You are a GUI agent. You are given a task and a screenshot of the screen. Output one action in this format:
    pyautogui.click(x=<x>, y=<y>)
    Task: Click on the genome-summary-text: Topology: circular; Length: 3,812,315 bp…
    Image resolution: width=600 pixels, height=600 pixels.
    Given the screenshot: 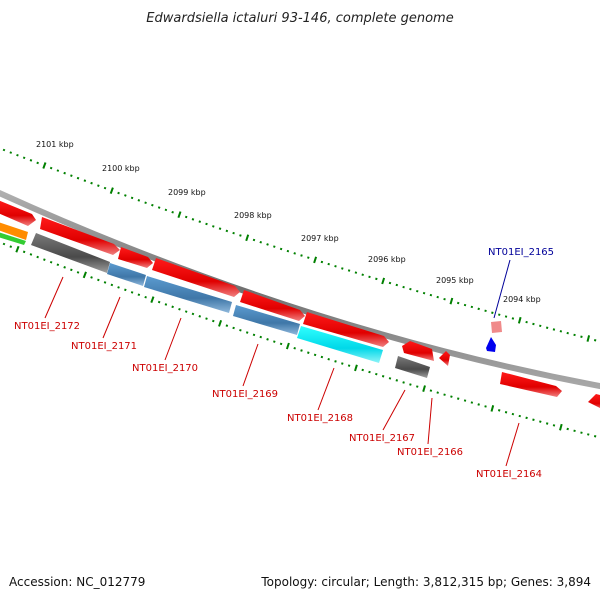 What is the action you would take?
    pyautogui.click(x=425, y=582)
    